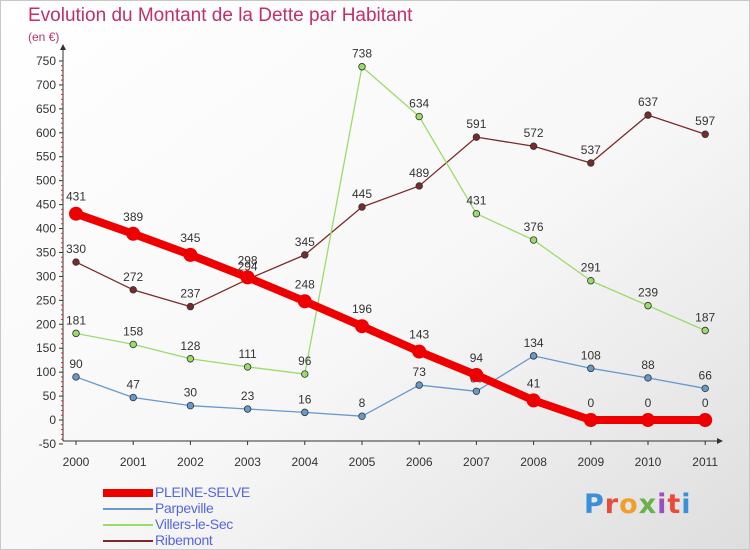 The height and width of the screenshot is (550, 750). I want to click on logo-letter: i, so click(686, 504).